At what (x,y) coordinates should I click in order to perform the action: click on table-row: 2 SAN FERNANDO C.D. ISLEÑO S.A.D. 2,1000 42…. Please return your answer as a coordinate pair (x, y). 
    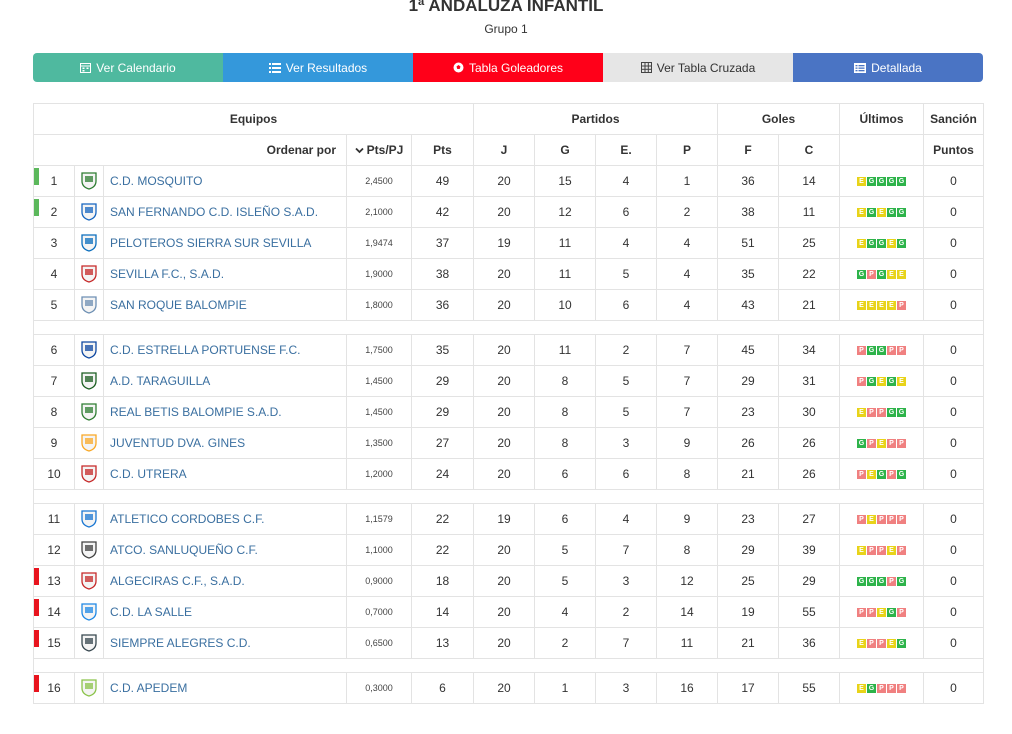
    Looking at the image, I should click on (508, 212).